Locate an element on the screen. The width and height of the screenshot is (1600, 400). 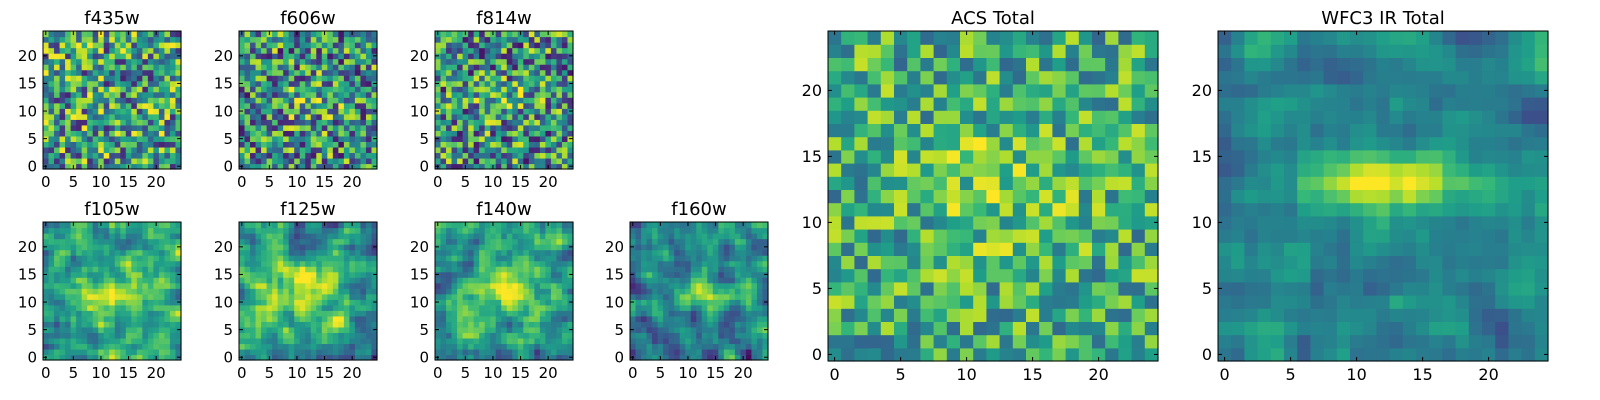
y-tick-label: 15 is located at coordinates (27, 275).